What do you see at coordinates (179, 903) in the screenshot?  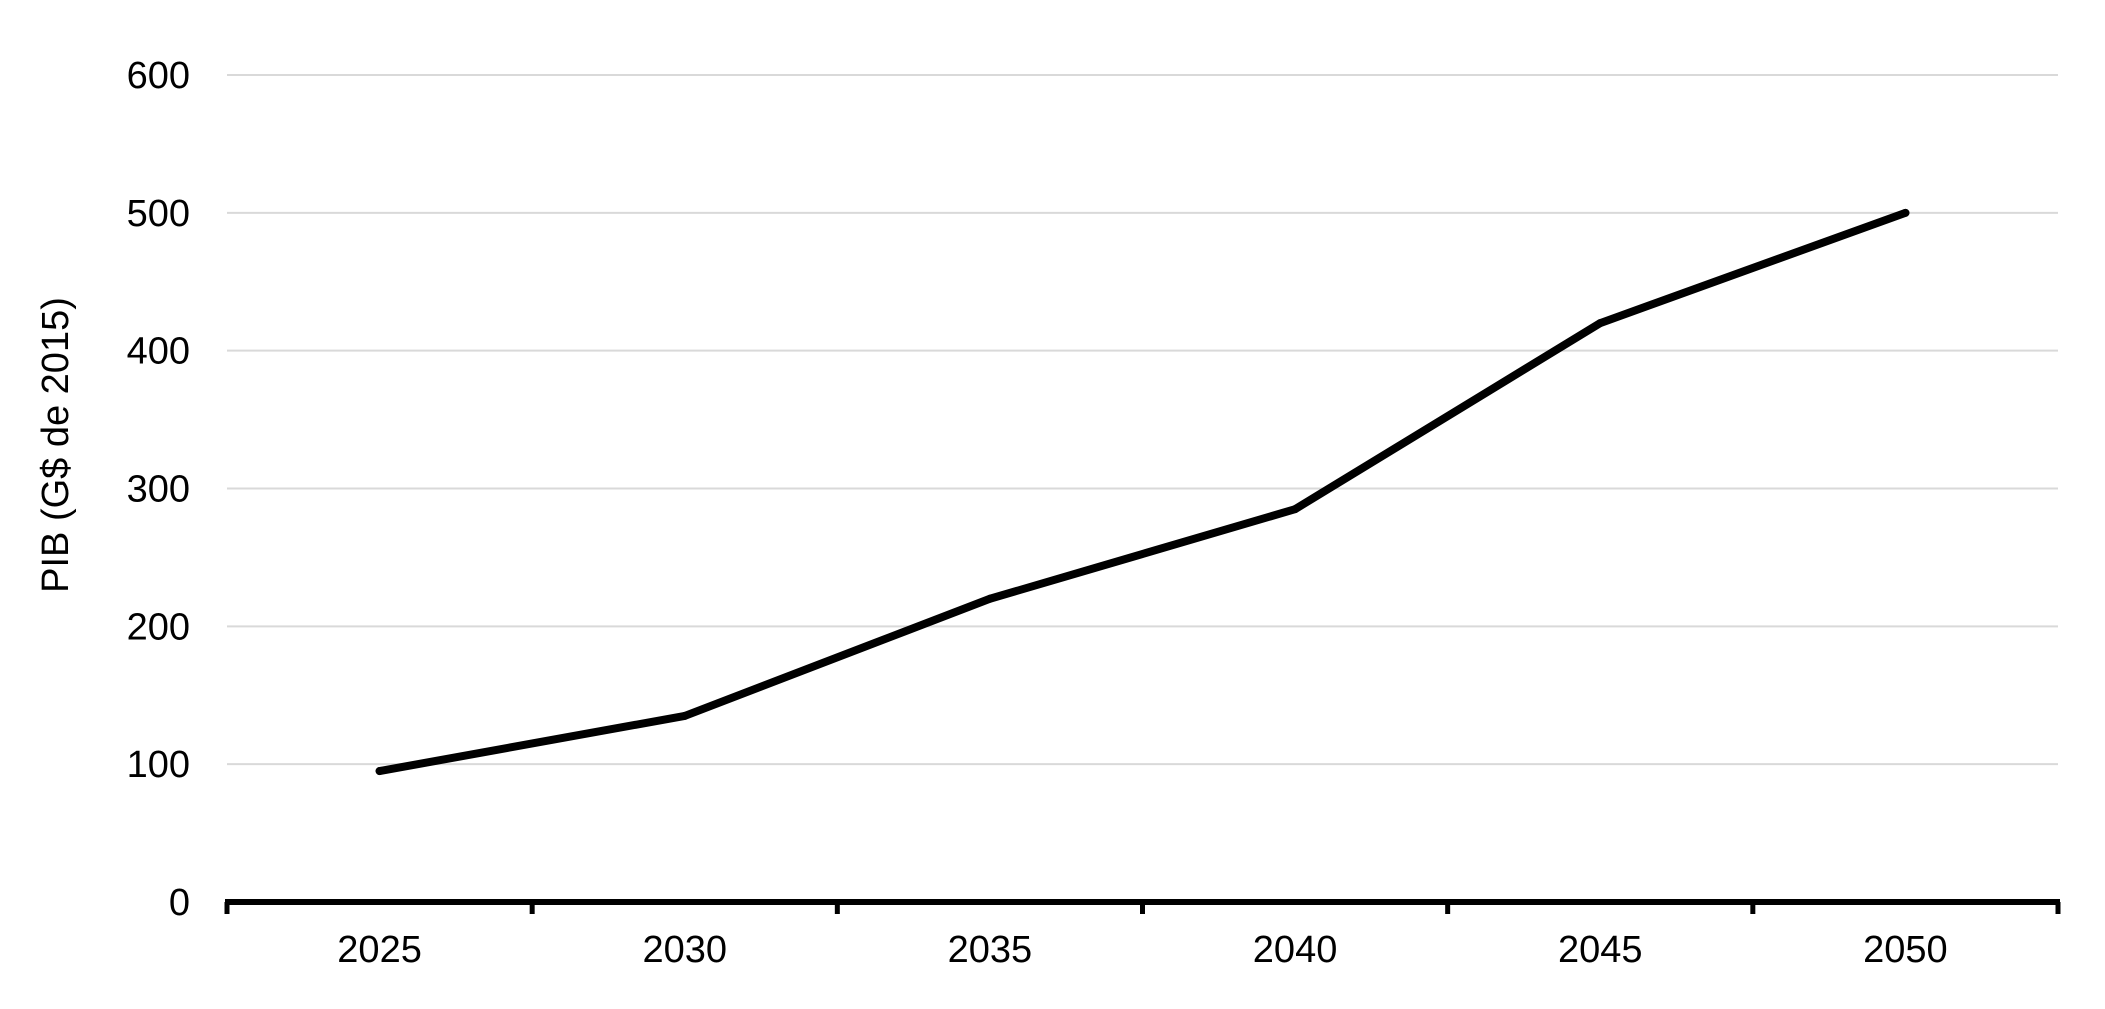 I see `y-tick-label: 0` at bounding box center [179, 903].